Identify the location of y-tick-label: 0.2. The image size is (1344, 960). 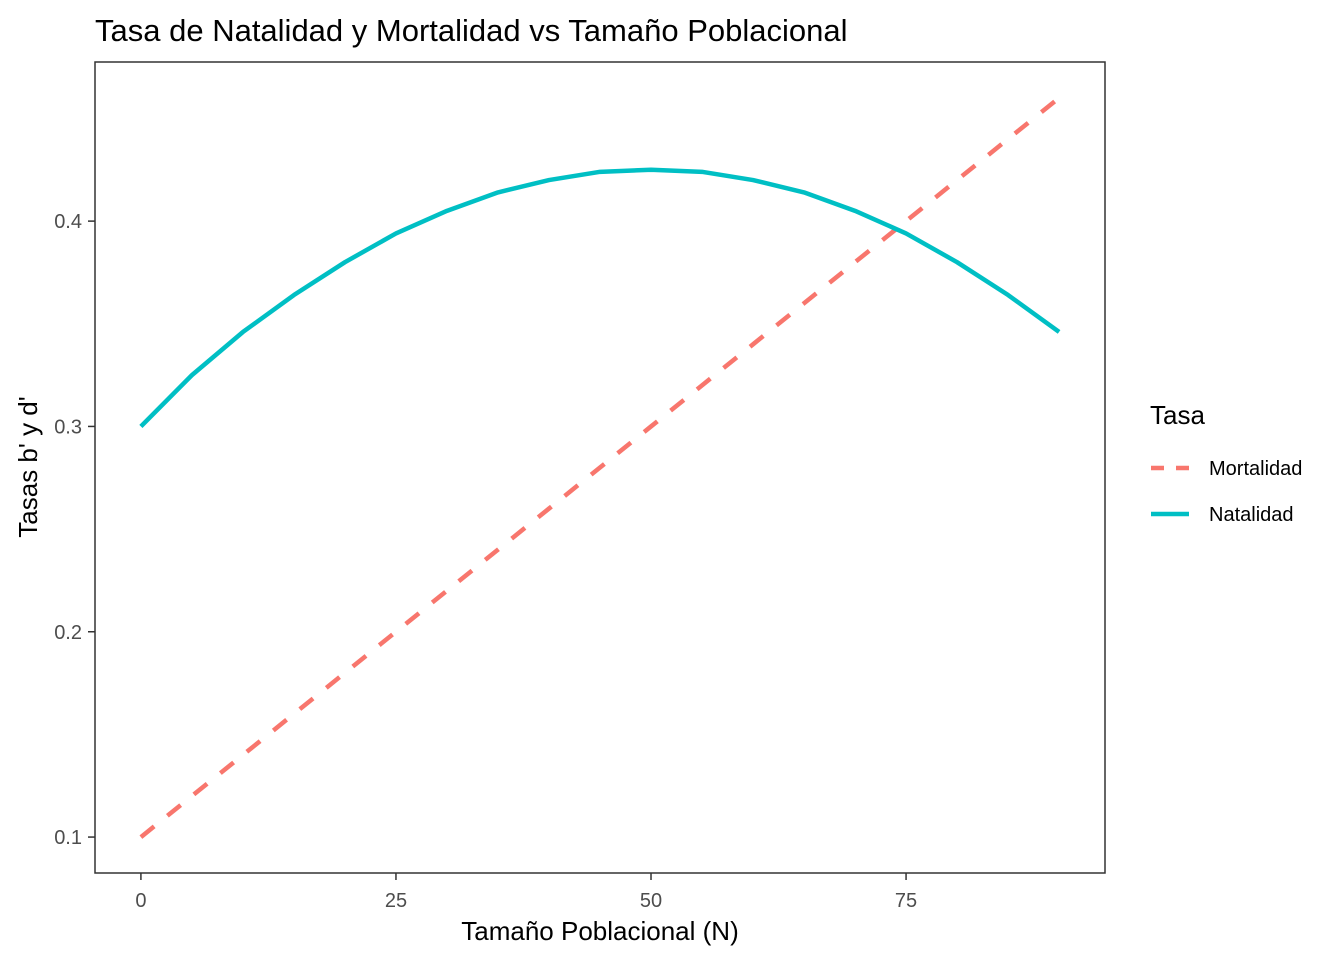
(68, 633).